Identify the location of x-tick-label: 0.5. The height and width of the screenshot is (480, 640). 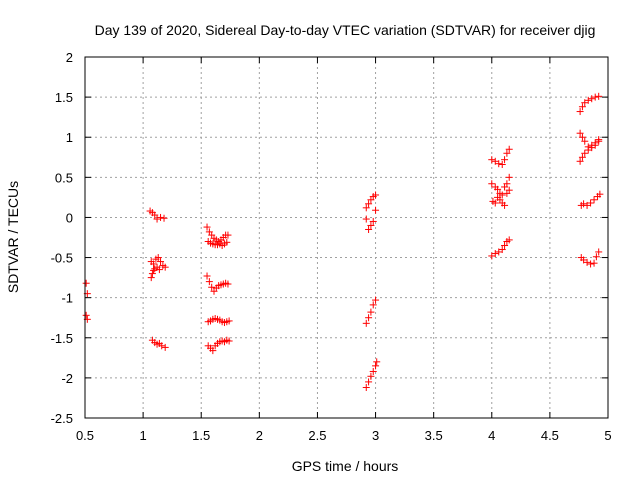
(85, 435).